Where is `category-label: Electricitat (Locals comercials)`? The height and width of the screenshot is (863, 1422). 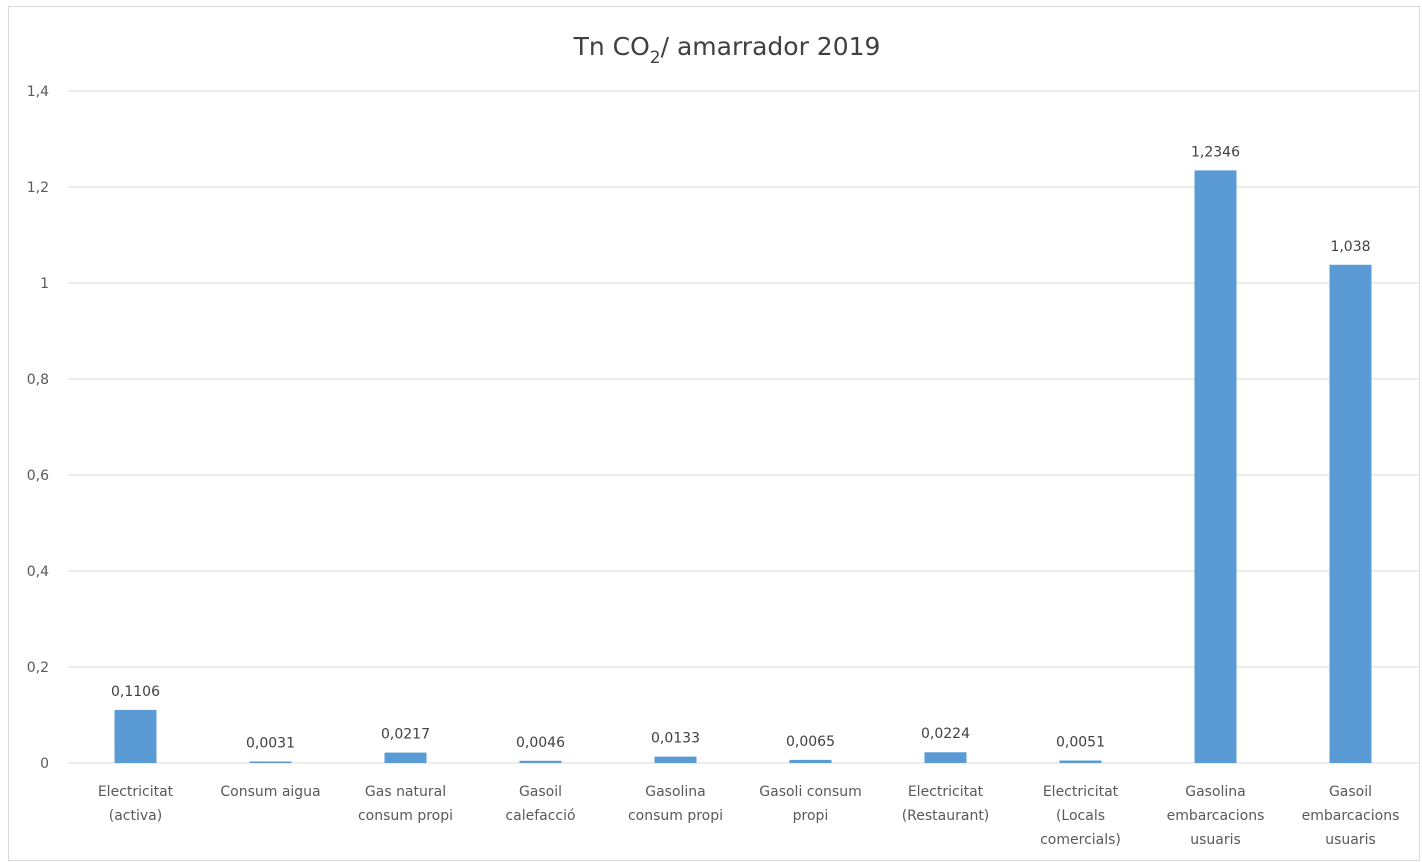 category-label: Electricitat (Locals comercials) is located at coordinates (1080, 816).